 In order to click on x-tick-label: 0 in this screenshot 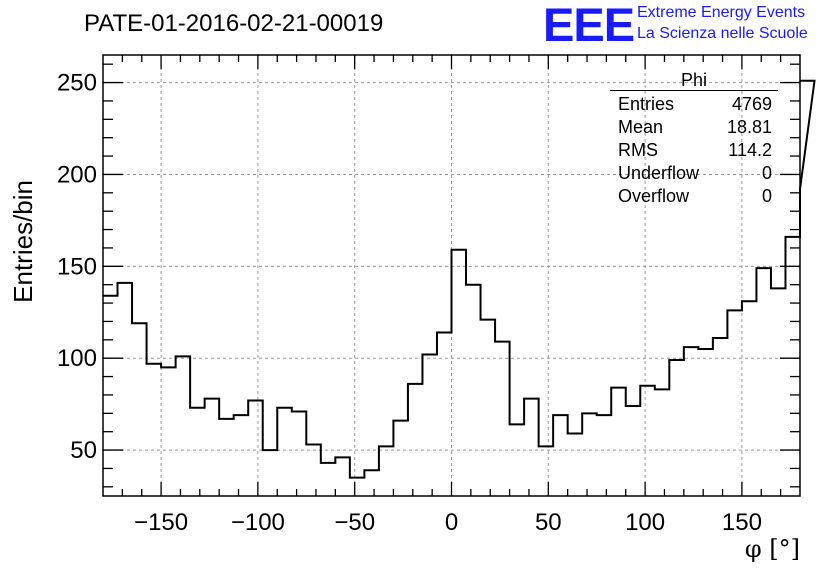, I will do `click(451, 522)`.